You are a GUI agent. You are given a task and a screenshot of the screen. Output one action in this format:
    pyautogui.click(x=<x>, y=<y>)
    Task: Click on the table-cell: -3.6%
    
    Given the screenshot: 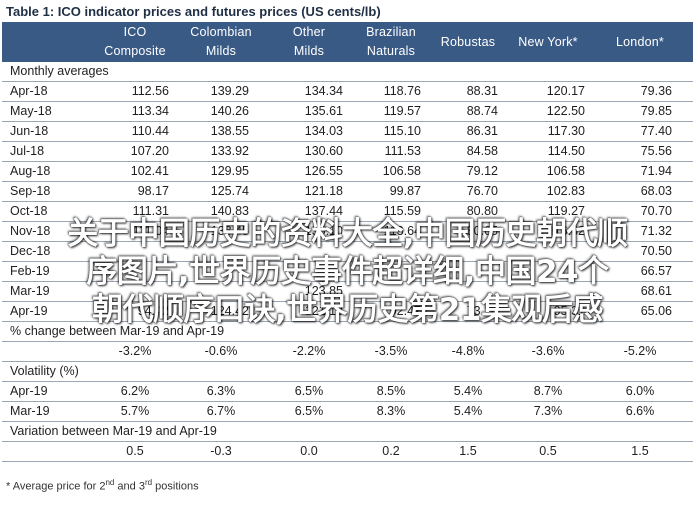 What is the action you would take?
    pyautogui.click(x=548, y=351)
    